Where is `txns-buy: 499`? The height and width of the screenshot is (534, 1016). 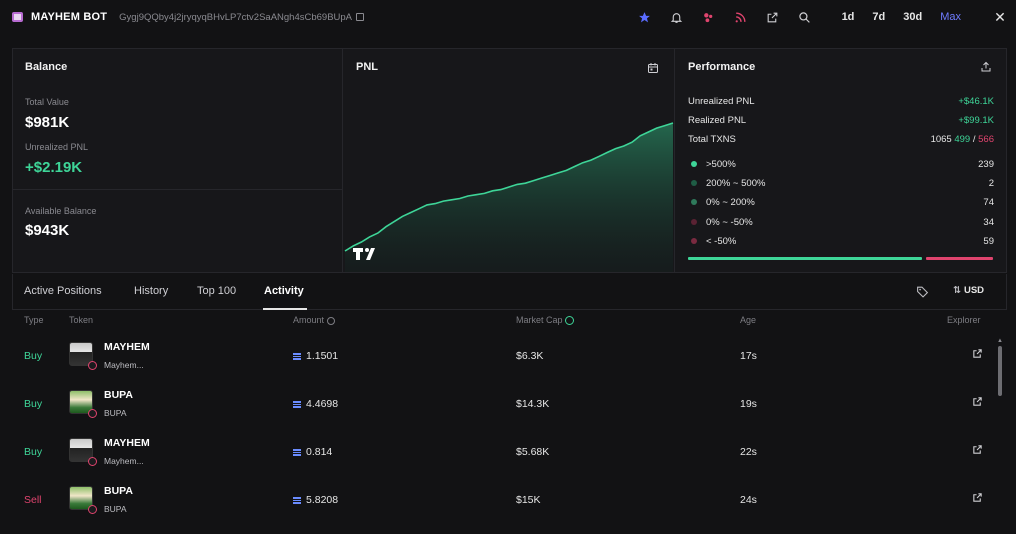 txns-buy: 499 is located at coordinates (962, 139).